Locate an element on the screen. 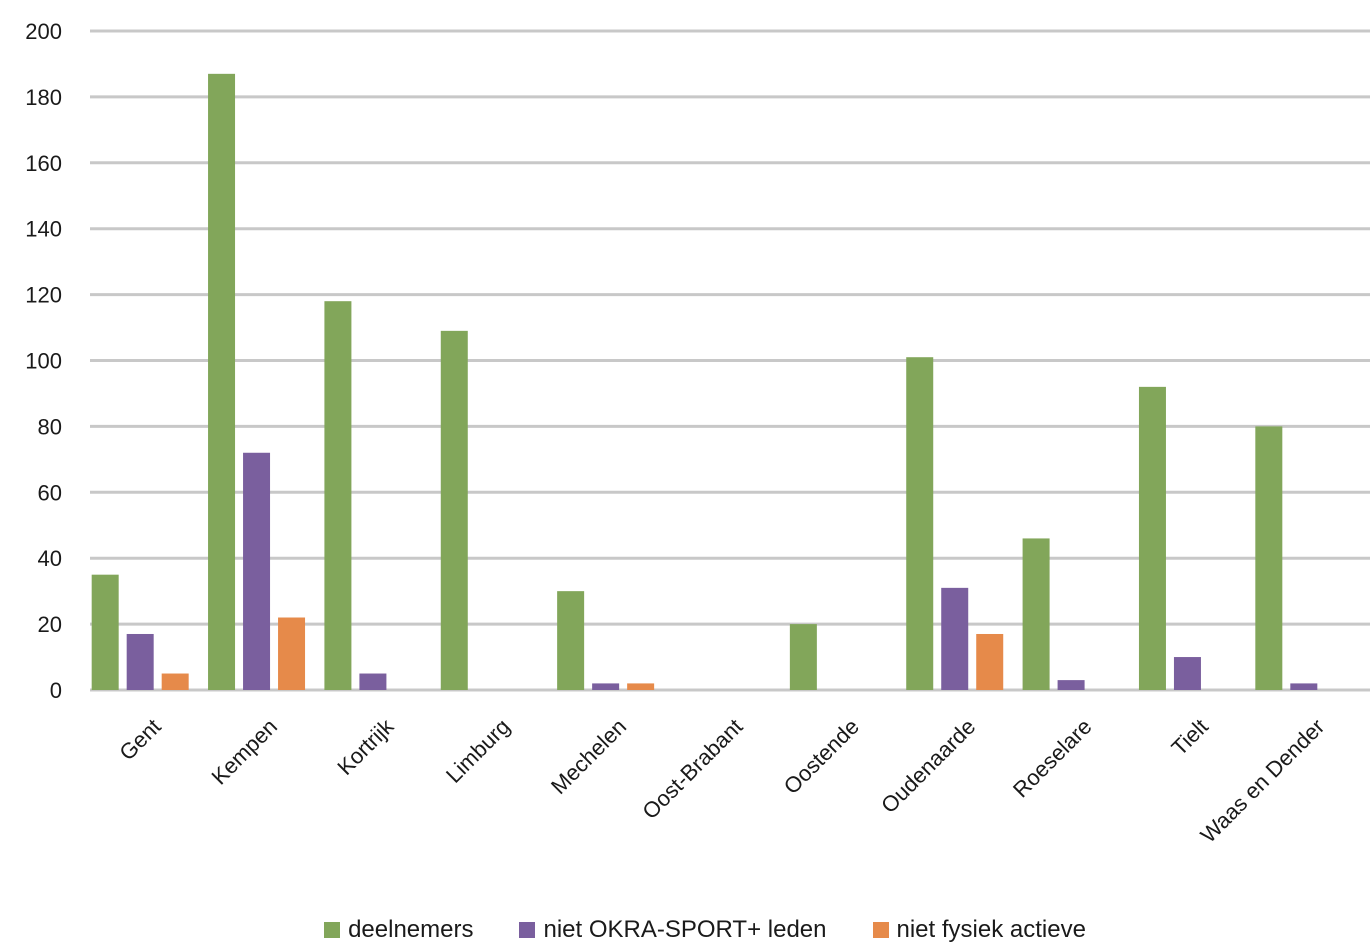 Image resolution: width=1370 pixels, height=945 pixels. legend-label-niet-fysiek-actieve: niet fysiek actieve is located at coordinates (991, 929).